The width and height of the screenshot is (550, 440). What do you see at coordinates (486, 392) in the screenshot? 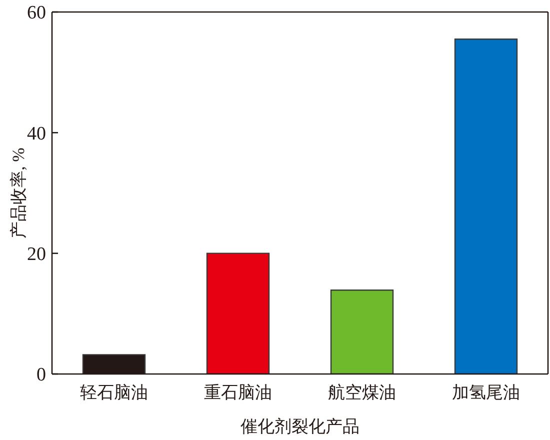
I see `x-tick-label: 加氢尾油` at bounding box center [486, 392].